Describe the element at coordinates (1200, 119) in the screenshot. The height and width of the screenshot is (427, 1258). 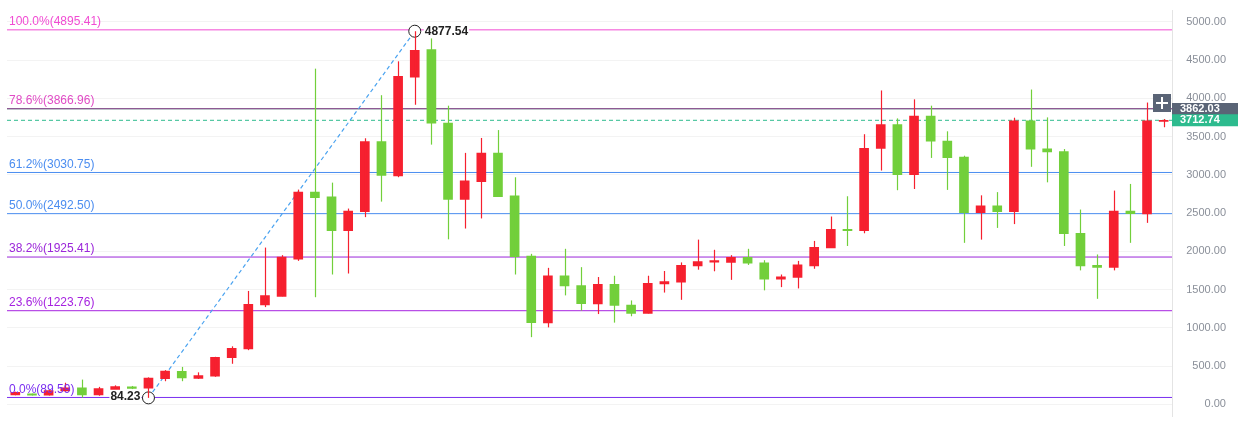
I see `ref-line-label: 3712.74` at that location.